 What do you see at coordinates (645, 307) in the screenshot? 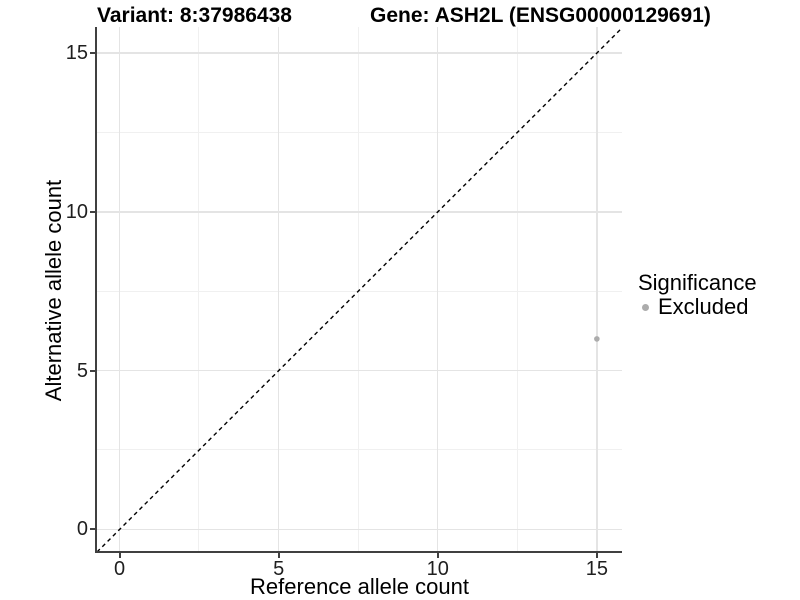
I see `legend-marker-circle-icon` at bounding box center [645, 307].